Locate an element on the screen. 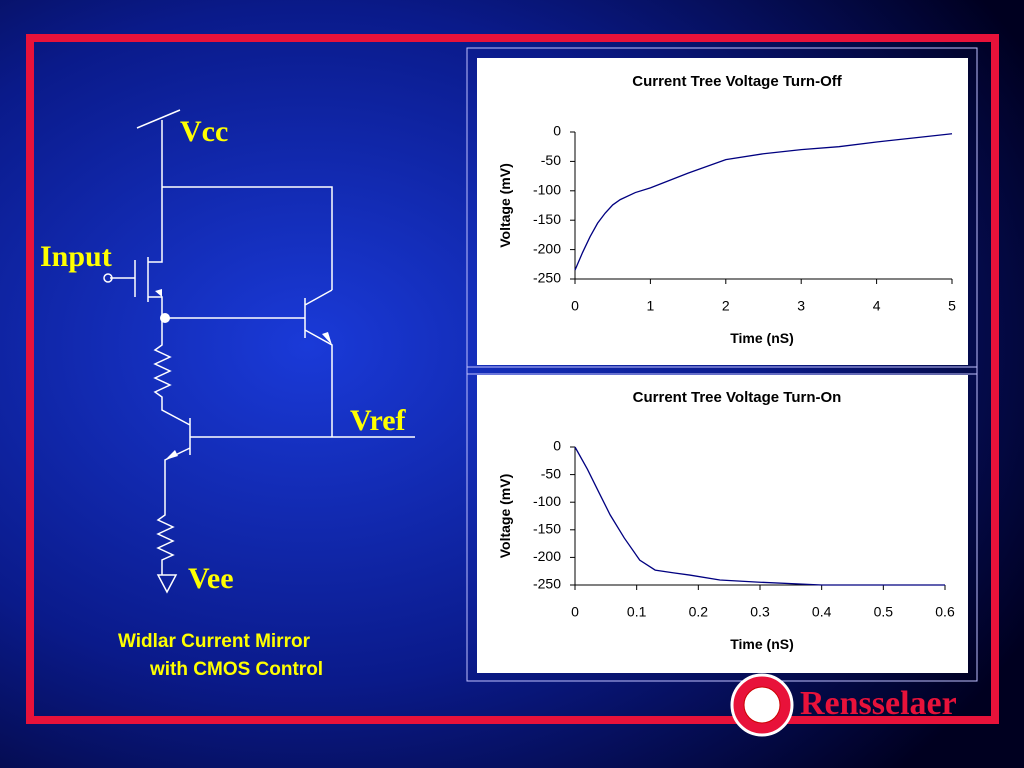 This screenshot has width=1024, height=768. x-tick-label: 0.6 is located at coordinates (945, 612).